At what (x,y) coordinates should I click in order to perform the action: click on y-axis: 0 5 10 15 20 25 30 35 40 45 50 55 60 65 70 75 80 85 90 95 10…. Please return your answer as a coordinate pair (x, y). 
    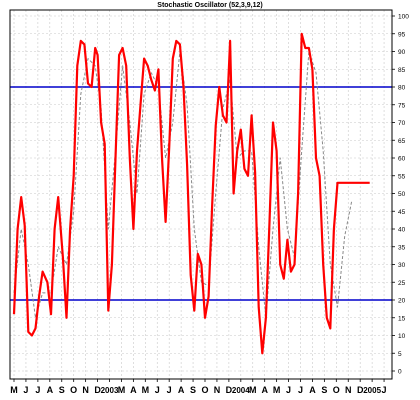
    Looking at the image, I should click on (400, 195).